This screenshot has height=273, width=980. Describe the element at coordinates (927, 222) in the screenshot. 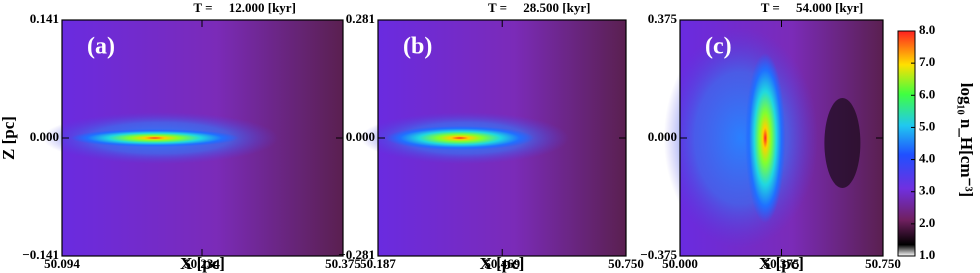

I see `colorbar-tick-label: 2.0` at that location.